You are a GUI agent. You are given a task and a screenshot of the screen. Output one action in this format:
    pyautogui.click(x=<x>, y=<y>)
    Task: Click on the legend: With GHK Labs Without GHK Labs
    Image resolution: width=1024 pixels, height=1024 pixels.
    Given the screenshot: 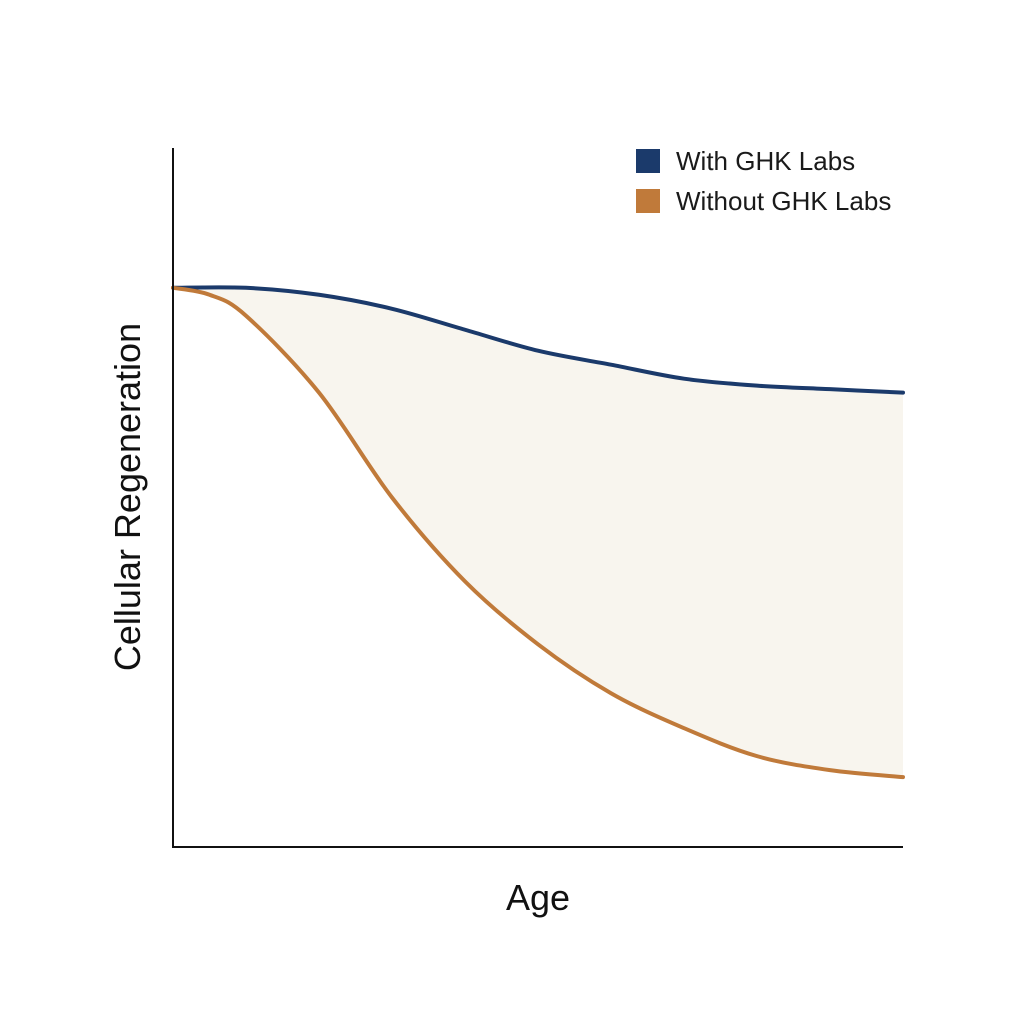 What is the action you would take?
    pyautogui.click(x=763, y=181)
    